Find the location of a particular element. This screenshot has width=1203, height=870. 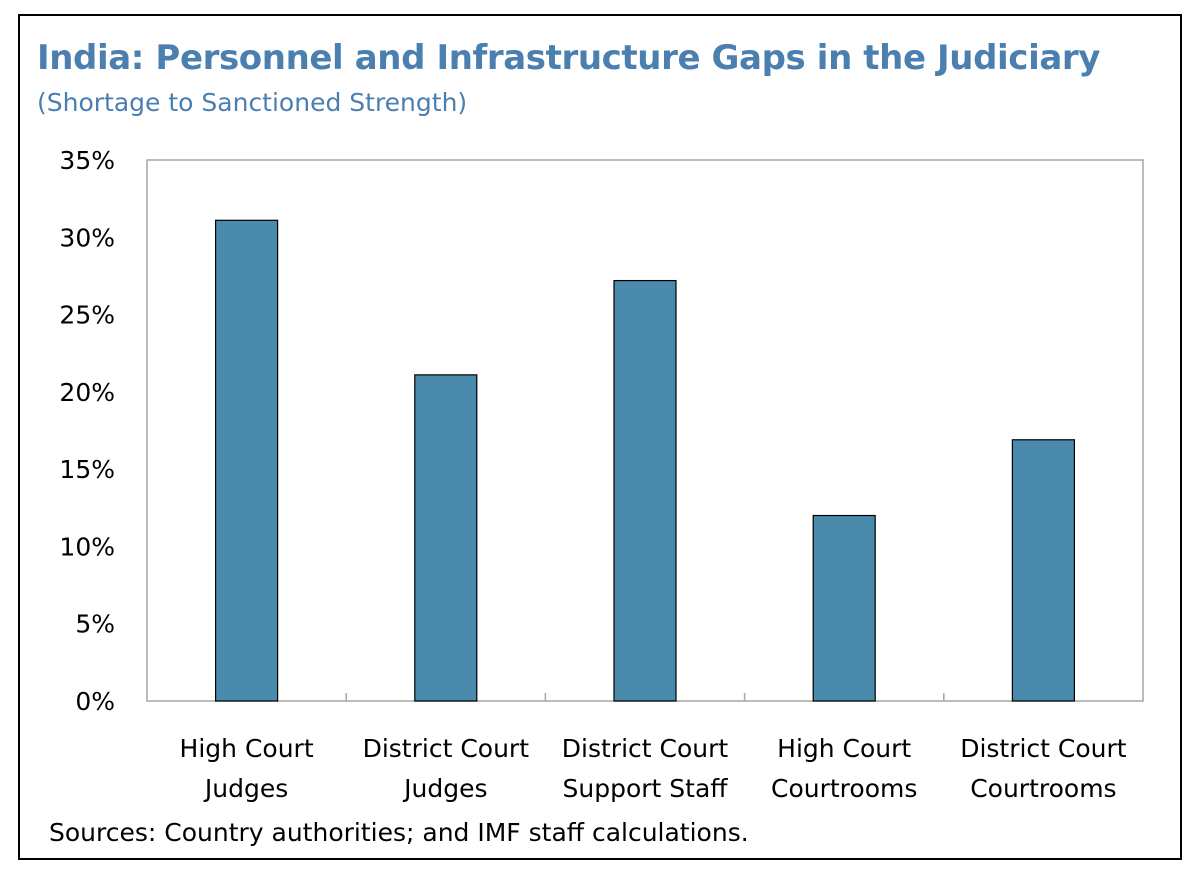

chart-subtitle: (Shortage to Sanctioned Strength) is located at coordinates (252, 102).